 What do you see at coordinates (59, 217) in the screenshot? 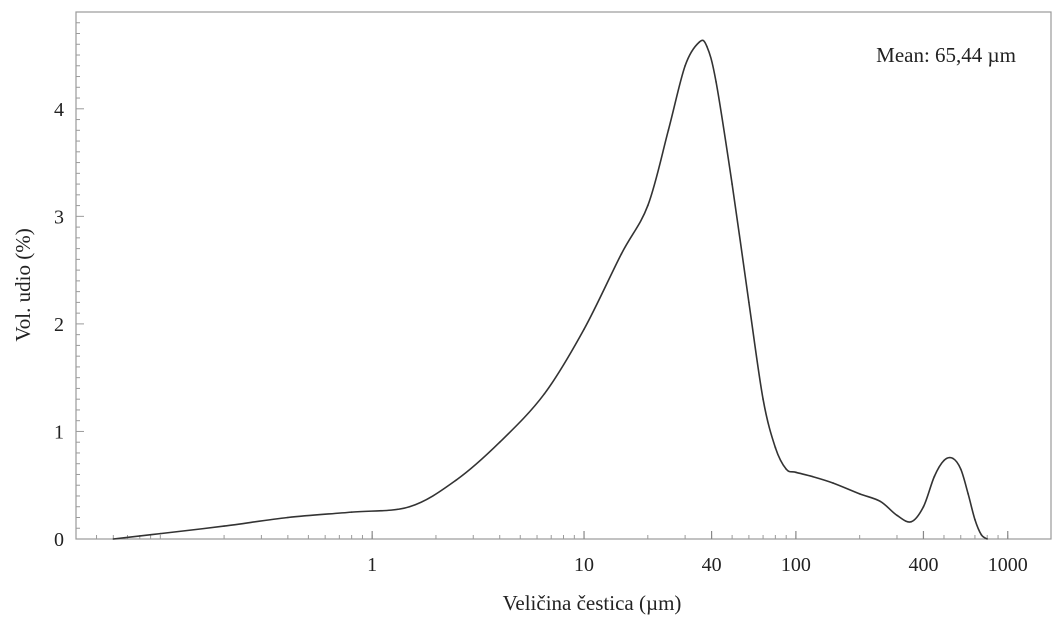
I see `y-tick-label: 3` at bounding box center [59, 217].